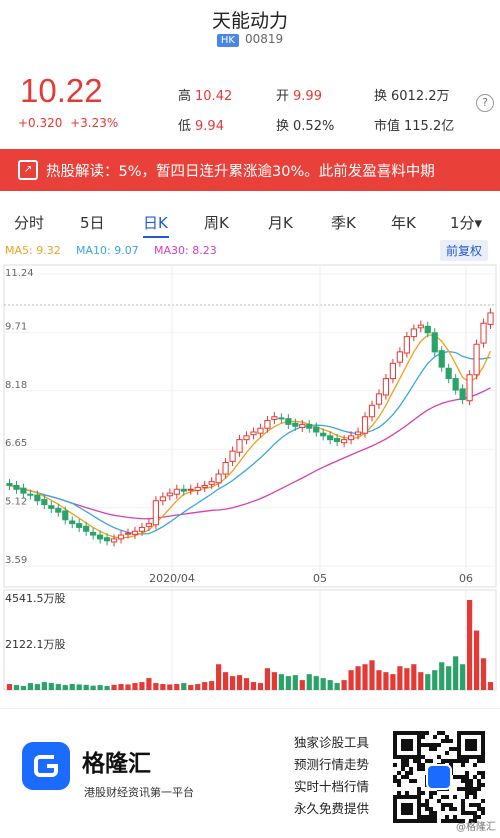 This screenshot has width=500, height=838. Describe the element at coordinates (439, 777) in the screenshot. I see `qr-code-icon` at that location.